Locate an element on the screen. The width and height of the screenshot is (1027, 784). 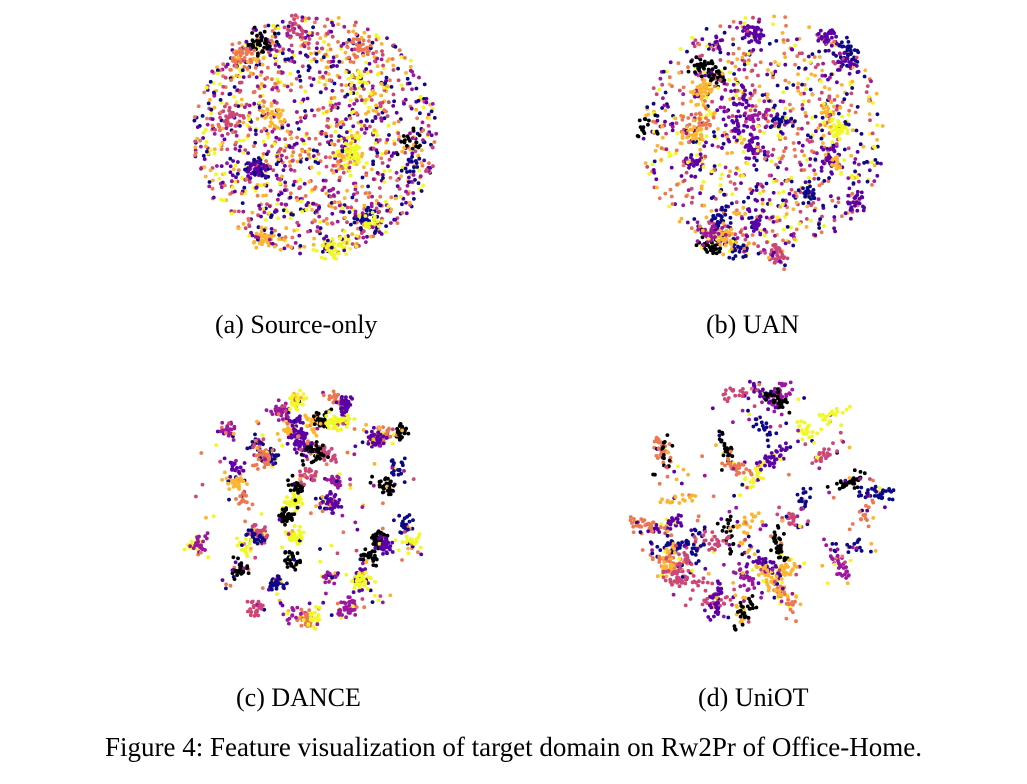
tsne-plot-dance is located at coordinates (303, 509).